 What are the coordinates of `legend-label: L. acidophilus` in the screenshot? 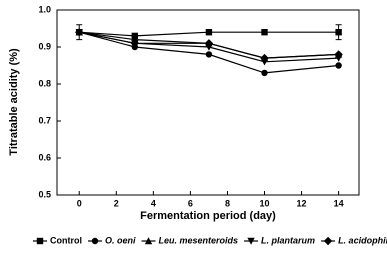 It's located at (362, 240).